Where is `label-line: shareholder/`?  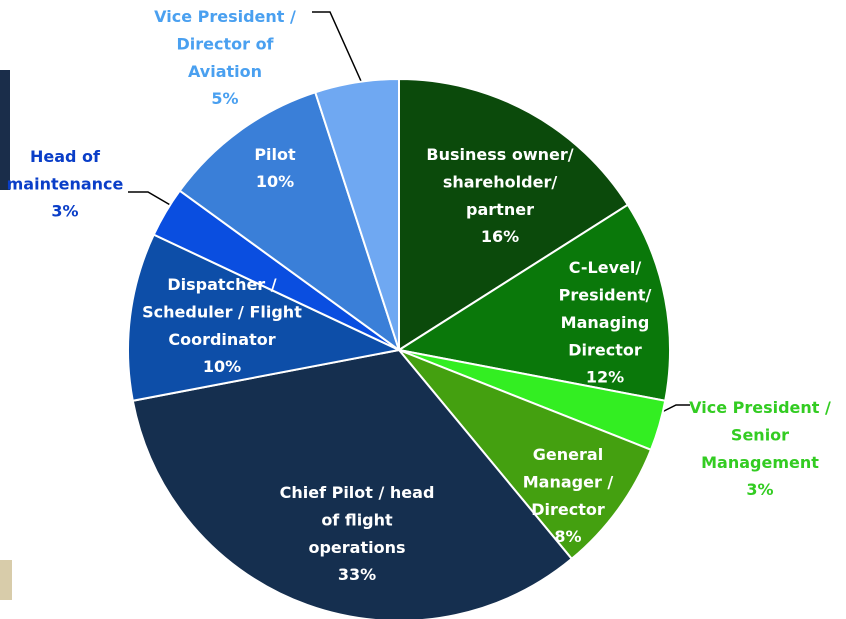 label-line: shareholder/ is located at coordinates (500, 181).